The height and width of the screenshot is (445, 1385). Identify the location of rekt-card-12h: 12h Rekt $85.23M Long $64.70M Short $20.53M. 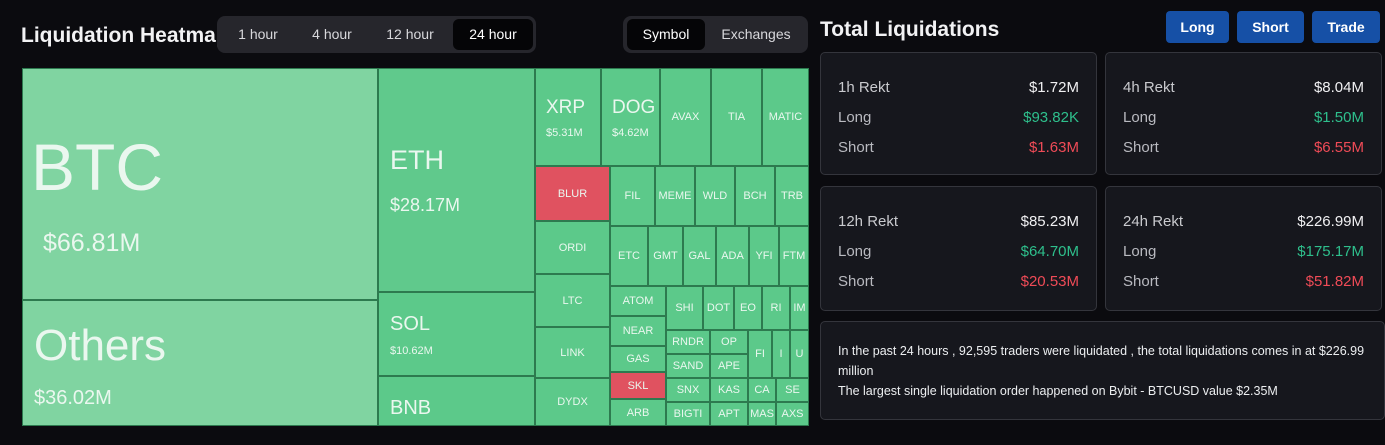
(958, 248).